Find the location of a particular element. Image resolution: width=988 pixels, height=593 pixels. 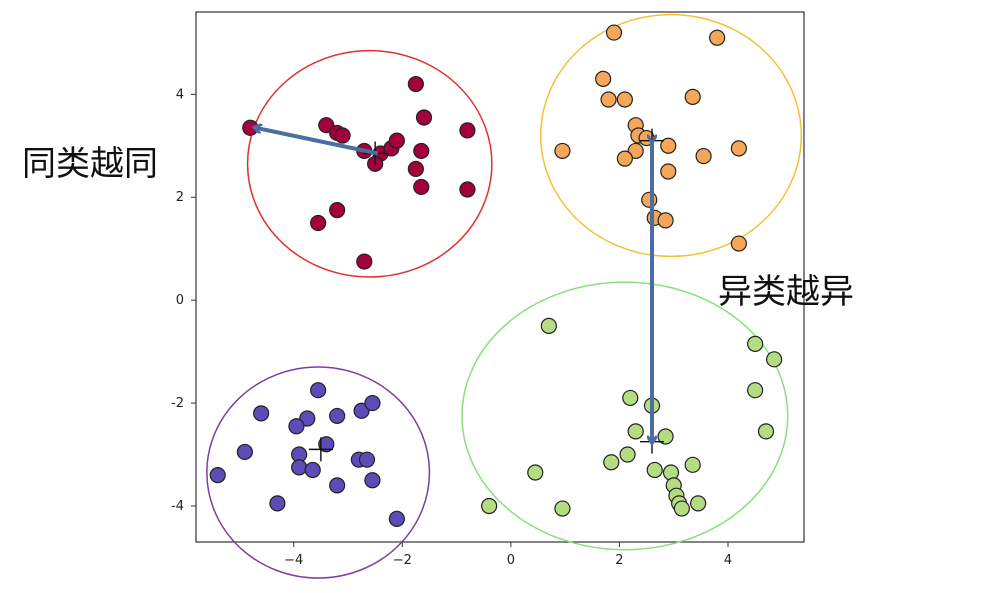

y-tick-label: 4 is located at coordinates (180, 94).